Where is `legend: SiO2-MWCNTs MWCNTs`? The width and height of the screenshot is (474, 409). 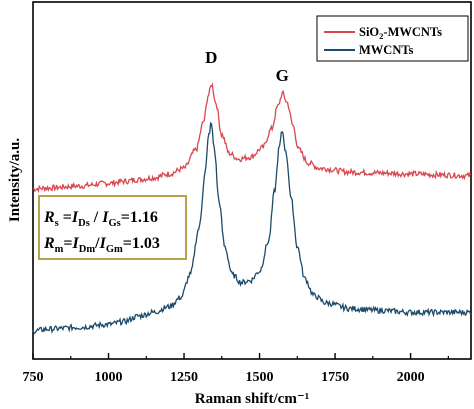 legend: SiO2-MWCNTs MWCNTs is located at coordinates (392, 38).